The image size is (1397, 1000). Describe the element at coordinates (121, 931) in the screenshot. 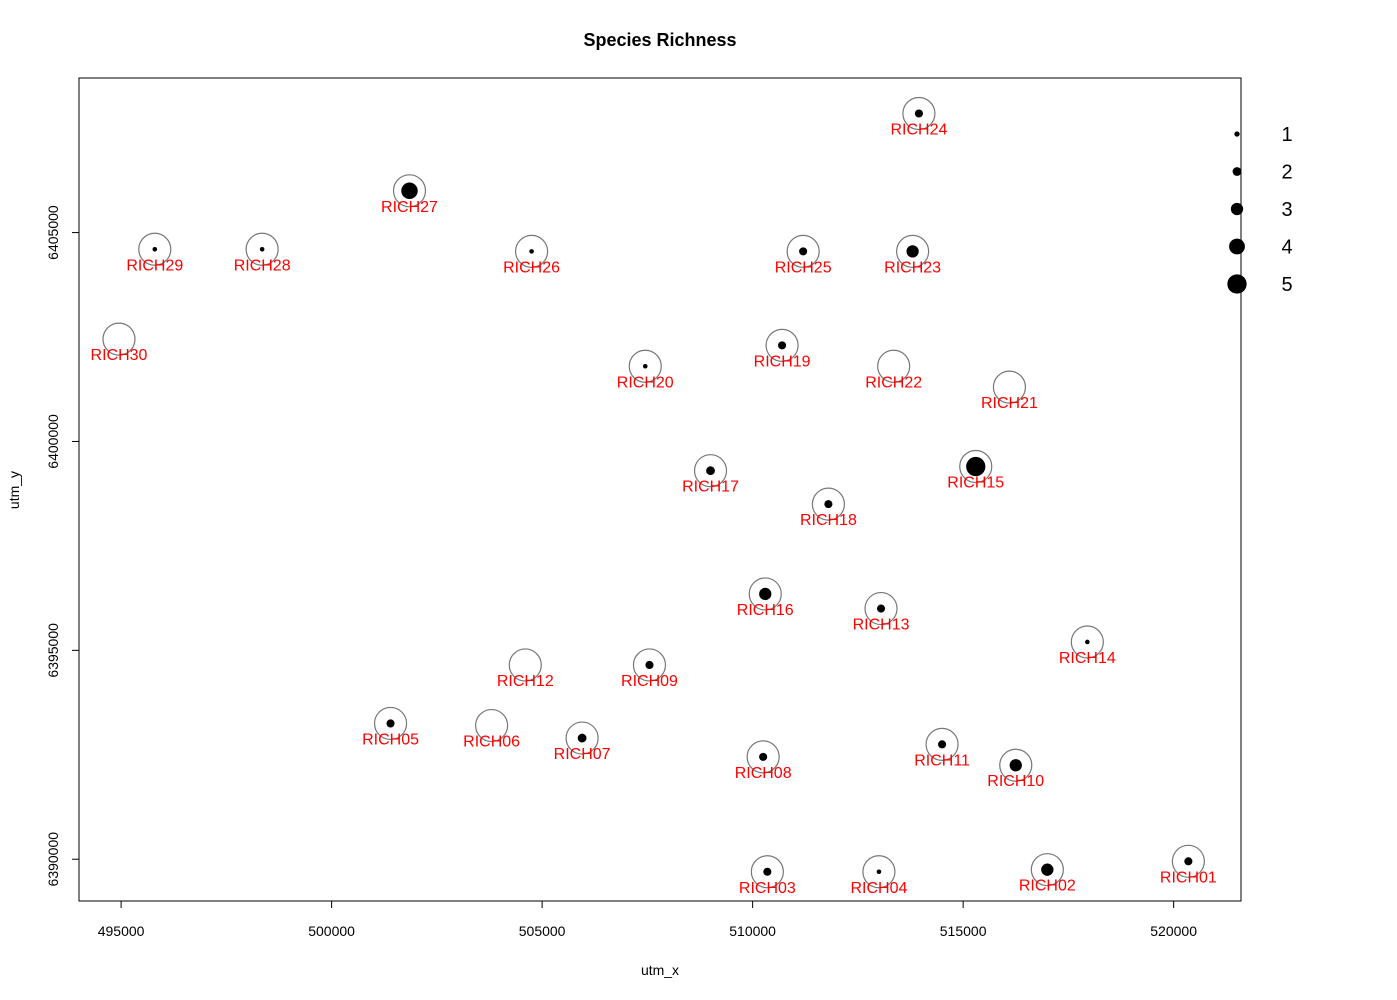

I see `x-tick-label: 495000` at that location.